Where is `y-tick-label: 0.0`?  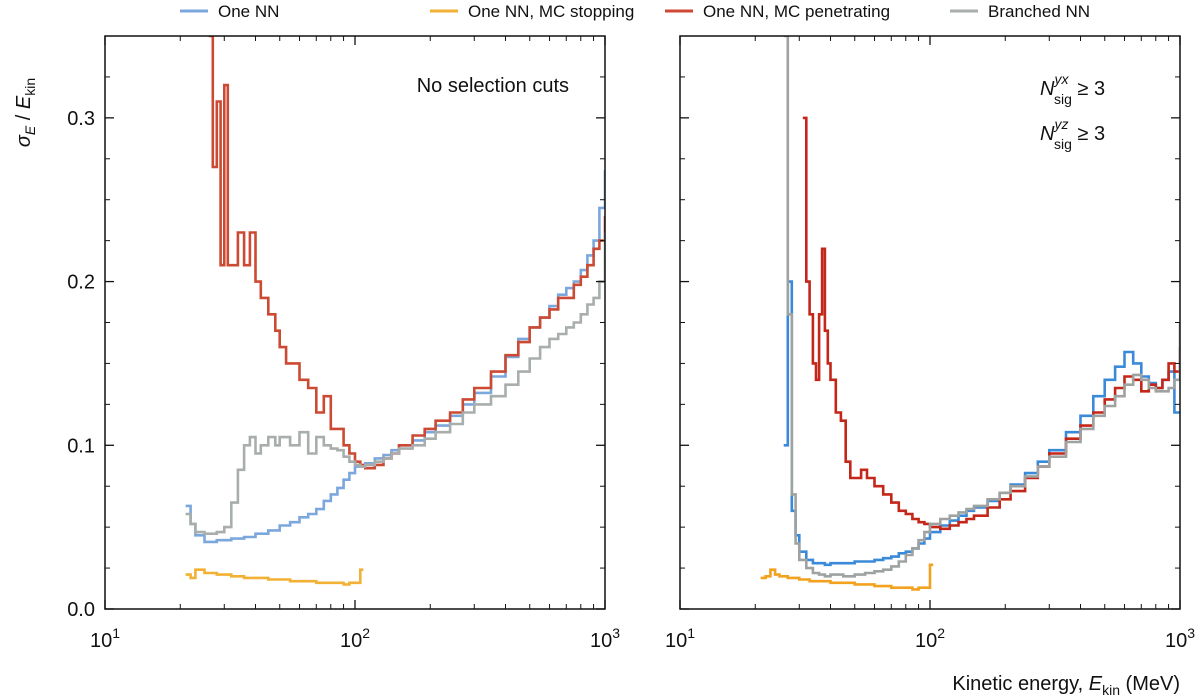
y-tick-label: 0.0 is located at coordinates (81, 610).